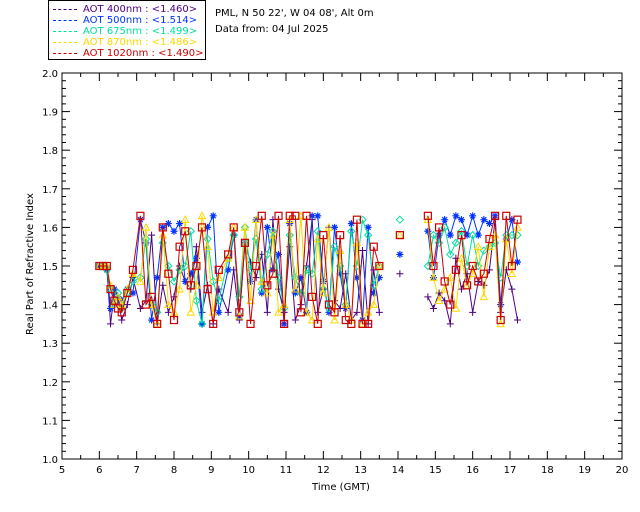  I want to click on y-tick-label: 1.7, so click(50, 190).